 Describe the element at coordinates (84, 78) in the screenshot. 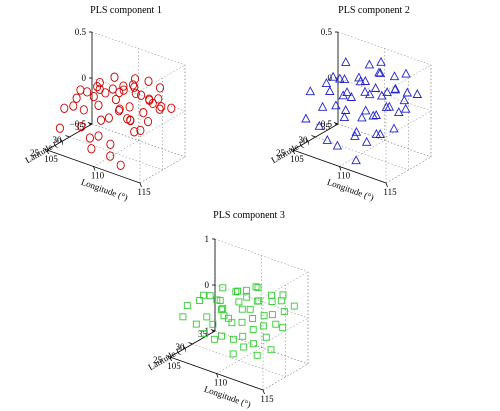

I see `z-tick-label: 0` at that location.